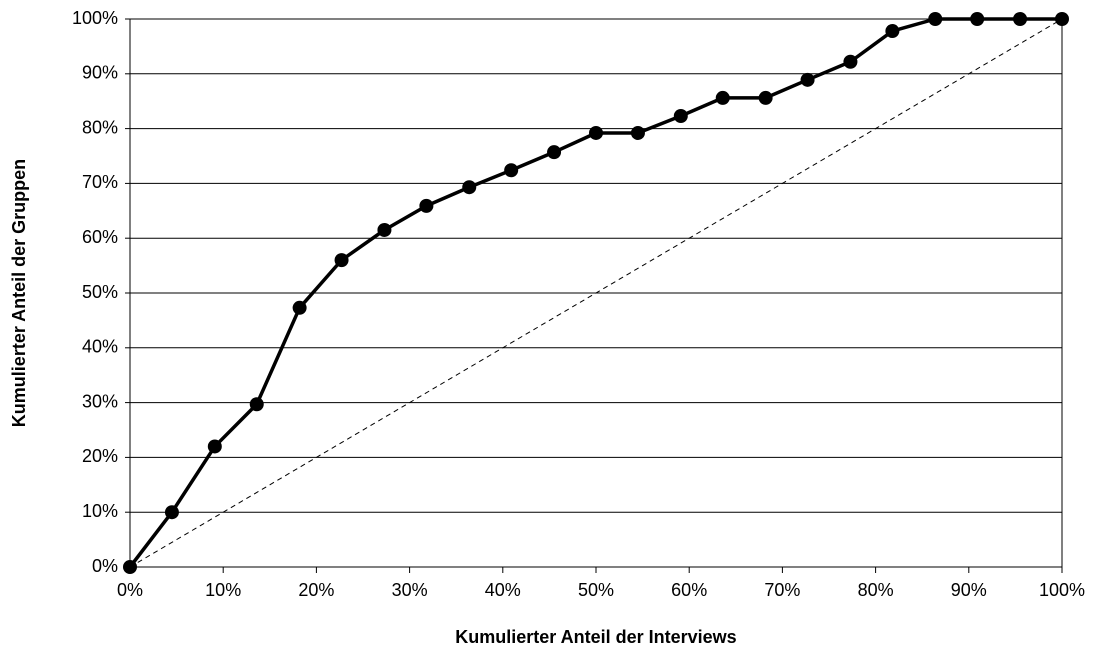 Image resolution: width=1108 pixels, height=657 pixels. Describe the element at coordinates (95, 18) in the screenshot. I see `y-tick-label: 100%` at that location.